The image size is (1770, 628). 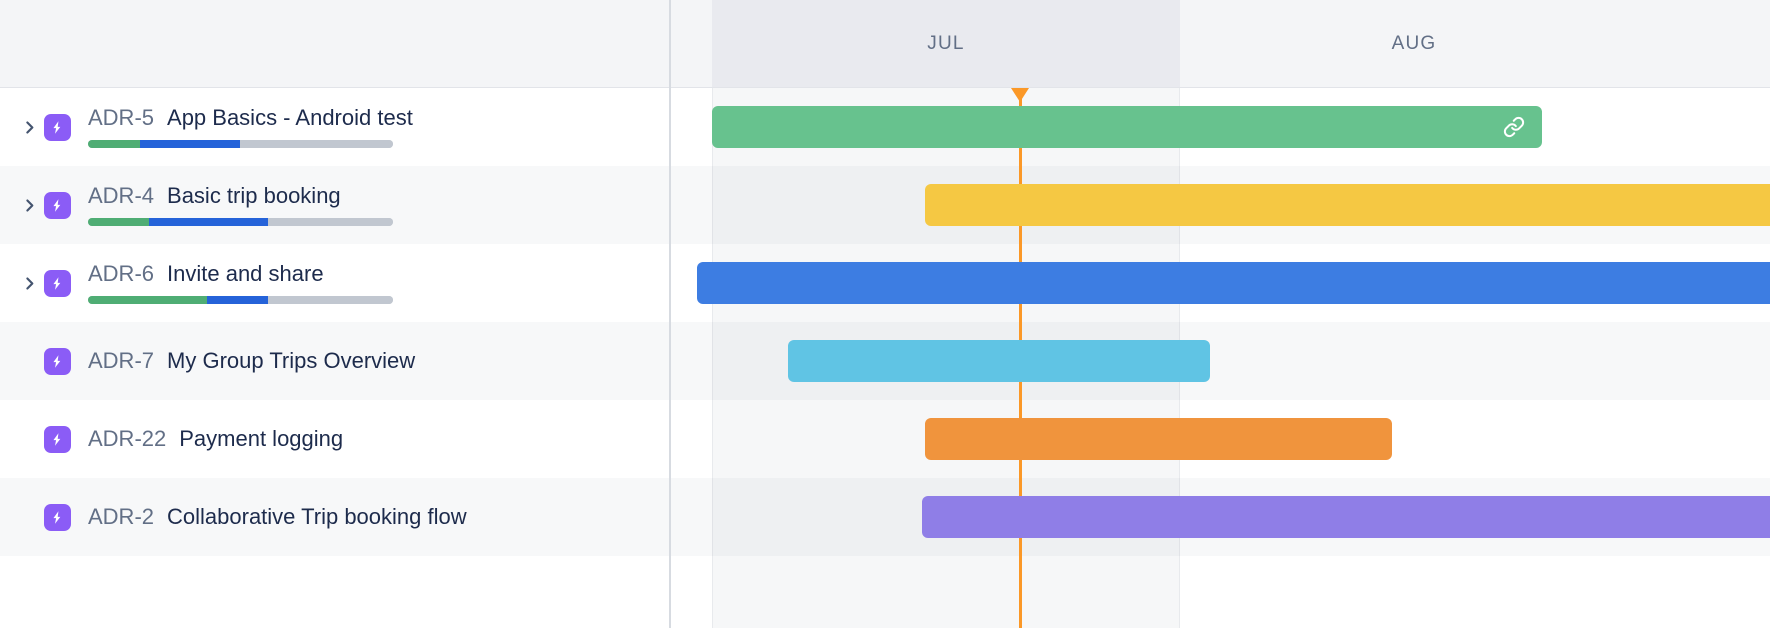 What do you see at coordinates (121, 118) in the screenshot?
I see `issue-key: ADR-5` at bounding box center [121, 118].